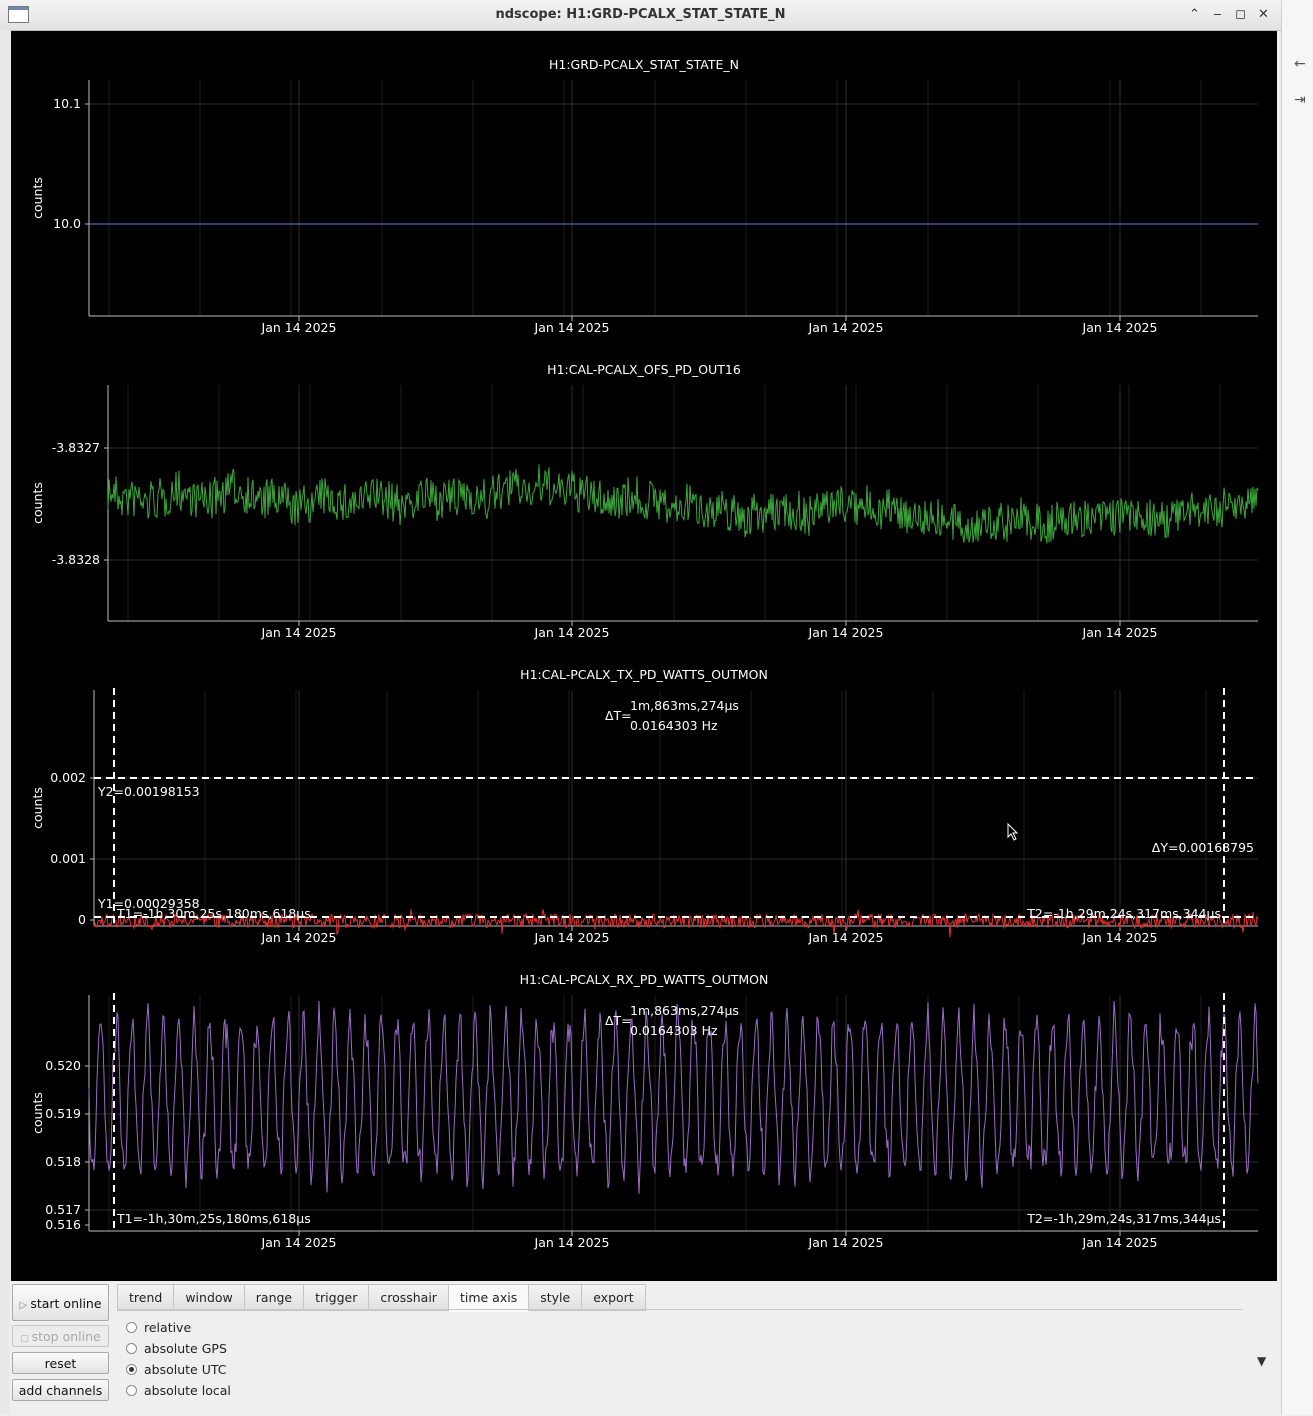  Describe the element at coordinates (60, 1363) in the screenshot. I see `reset-button: reset` at that location.